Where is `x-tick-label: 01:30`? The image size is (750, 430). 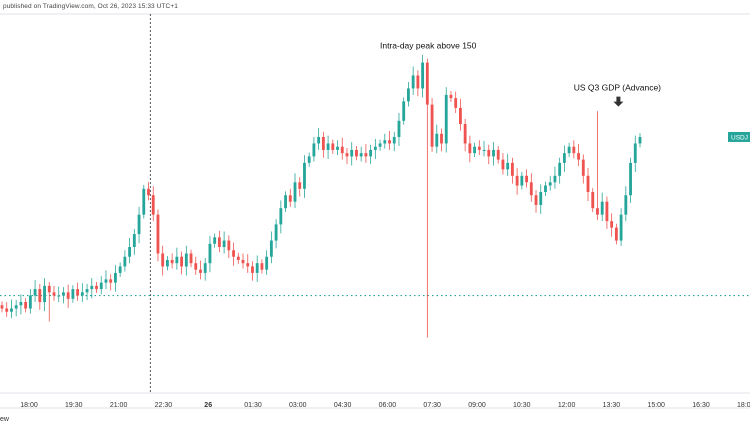 x-tick-label: 01:30 is located at coordinates (253, 405).